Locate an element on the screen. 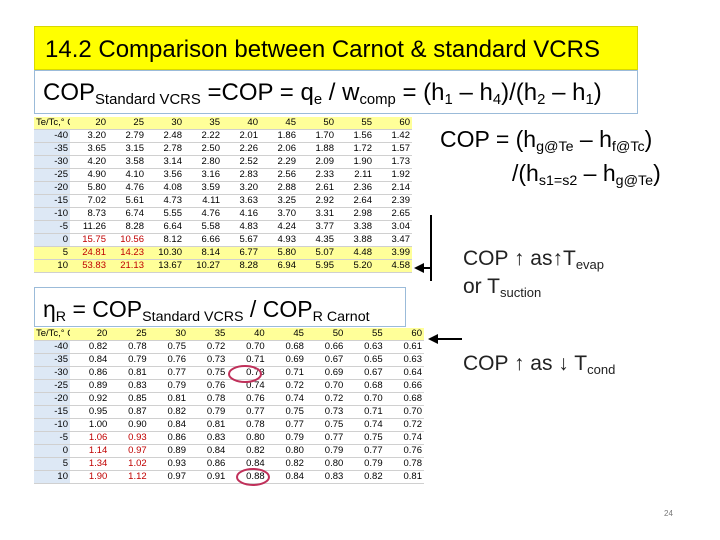  column-header: 35 is located at coordinates (207, 334).